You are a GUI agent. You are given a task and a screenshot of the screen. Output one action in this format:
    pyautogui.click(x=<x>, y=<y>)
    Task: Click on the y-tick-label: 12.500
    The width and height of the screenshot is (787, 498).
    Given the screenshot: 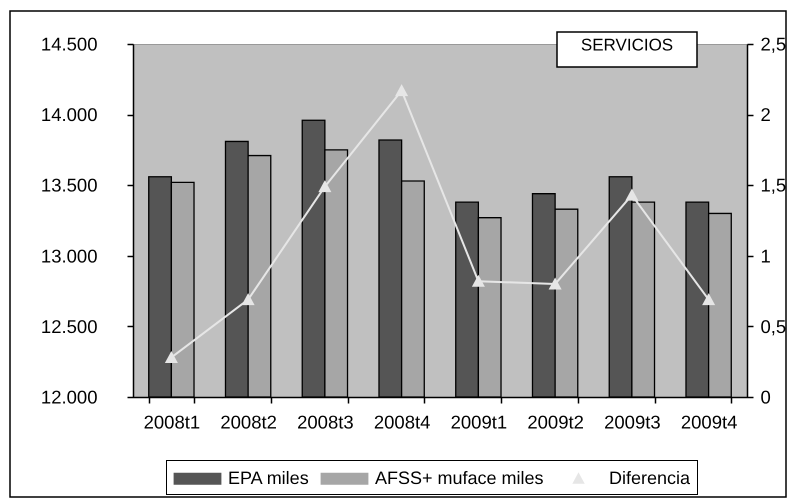 What is the action you would take?
    pyautogui.click(x=69, y=326)
    